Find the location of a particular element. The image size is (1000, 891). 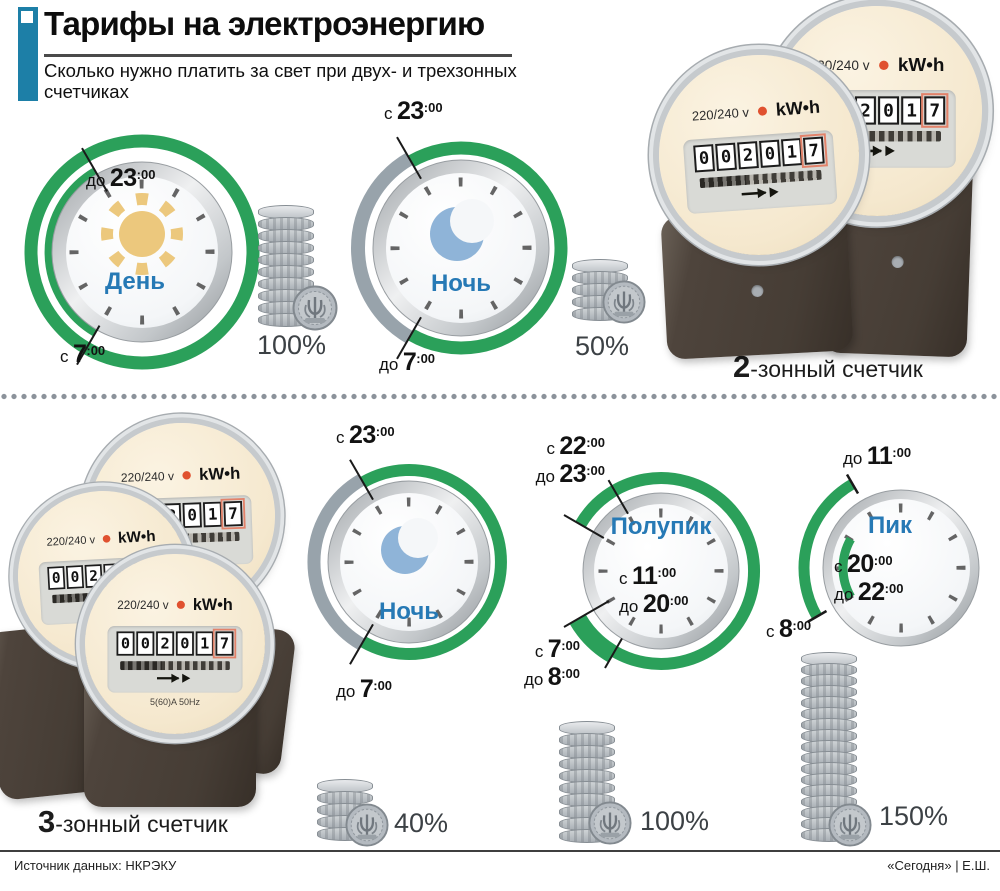

half-peak-clock-graphic is located at coordinates (661, 571).